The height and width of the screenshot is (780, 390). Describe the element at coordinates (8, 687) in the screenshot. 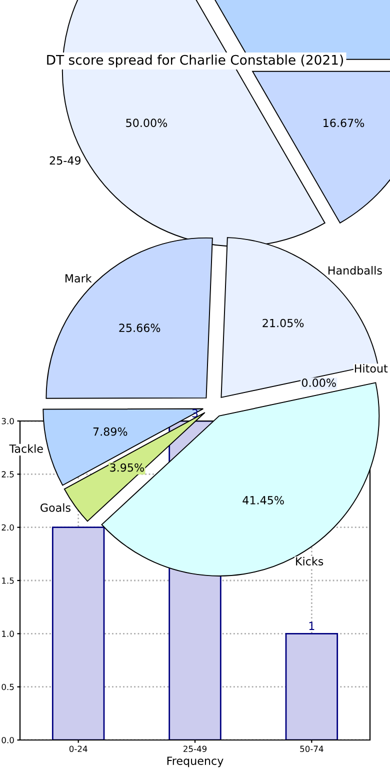

I see `y-tick-label: 0.5` at that location.